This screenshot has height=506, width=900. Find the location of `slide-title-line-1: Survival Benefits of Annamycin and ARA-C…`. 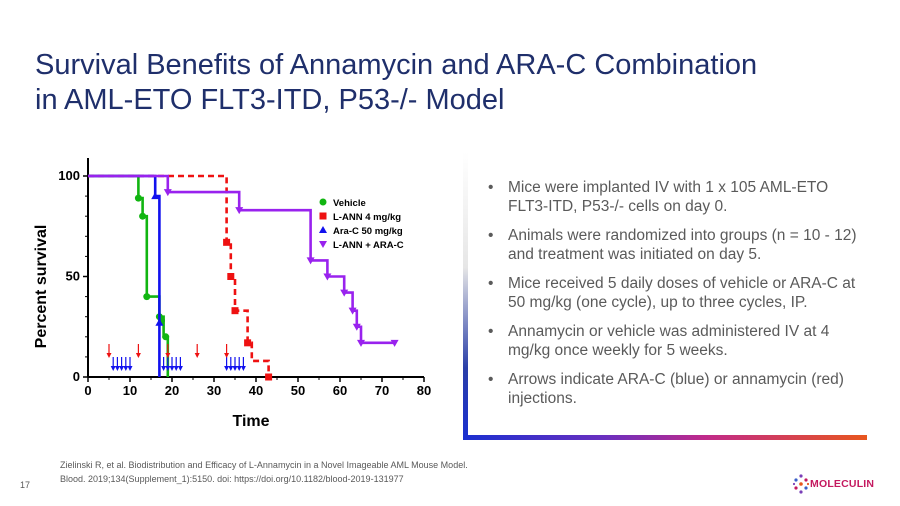

slide-title-line-1: Survival Benefits of Annamycin and ARA-C… is located at coordinates (396, 65).